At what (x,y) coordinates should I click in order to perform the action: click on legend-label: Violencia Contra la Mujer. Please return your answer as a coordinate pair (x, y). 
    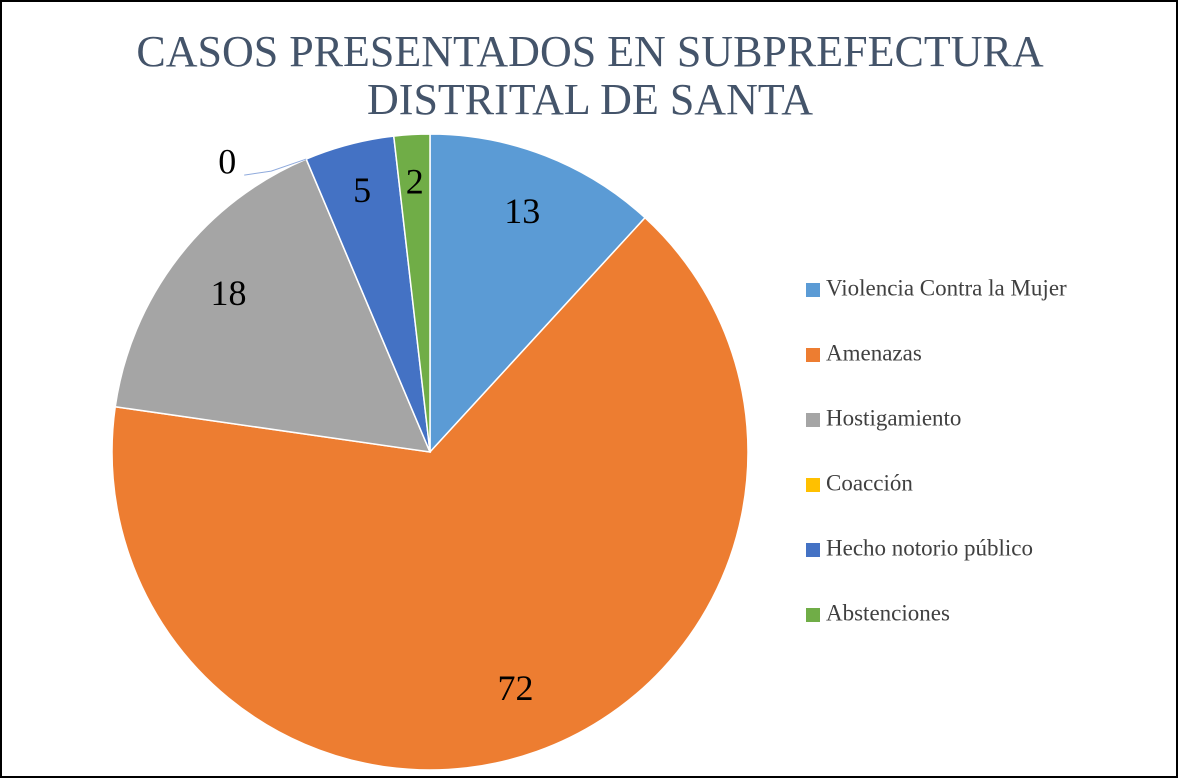
    Looking at the image, I should click on (946, 287).